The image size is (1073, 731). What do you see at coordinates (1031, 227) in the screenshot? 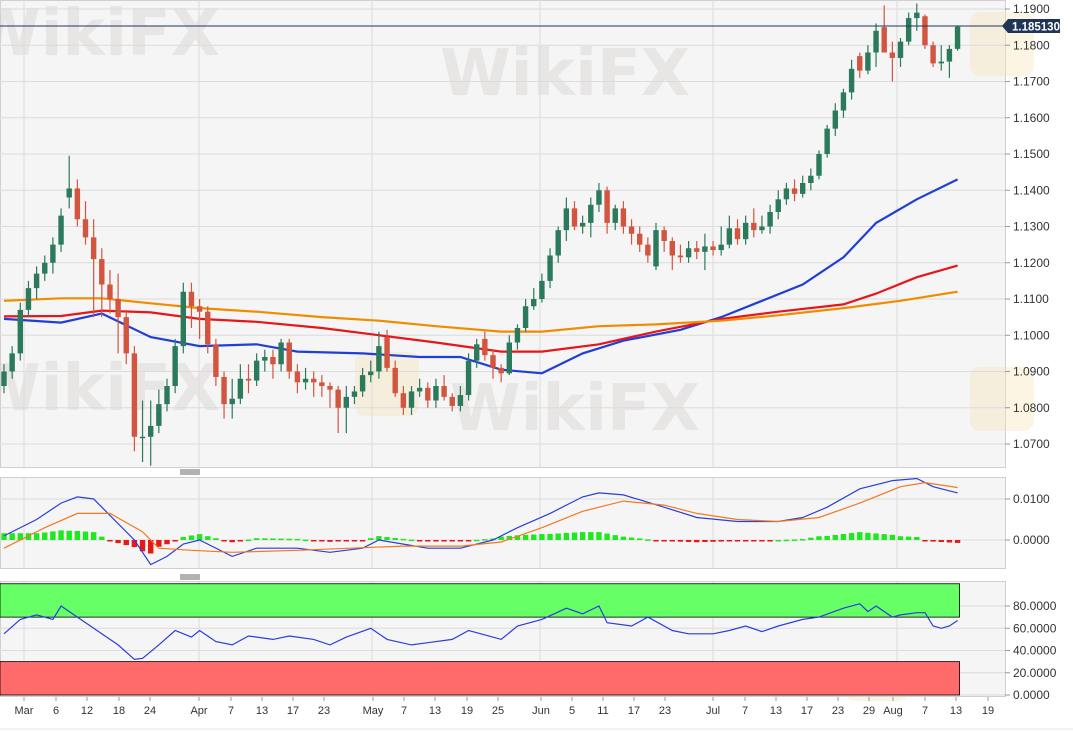
I see `y-tick-label: 1.1300` at bounding box center [1031, 227].